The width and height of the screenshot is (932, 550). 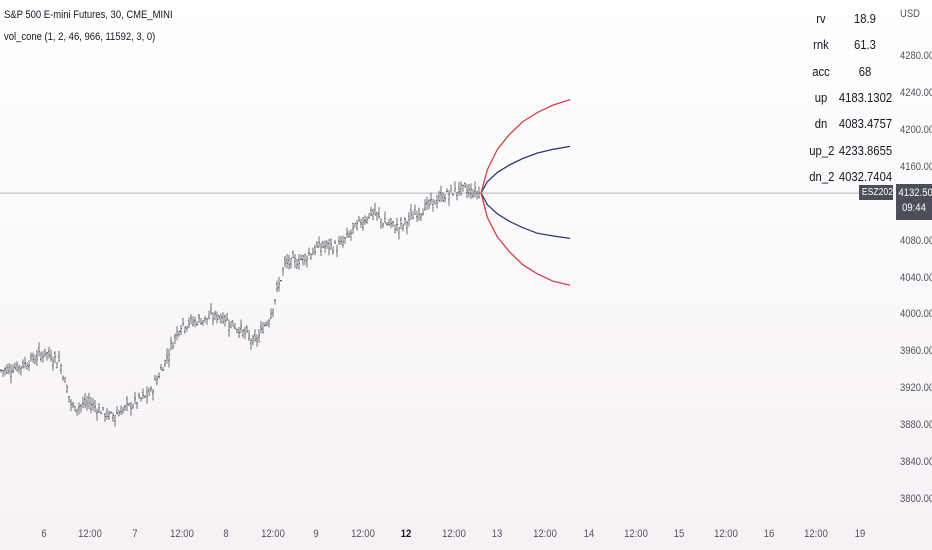 What do you see at coordinates (80, 37) in the screenshot?
I see `indicator-legend: vol_cone (1, 2, 46, 966, 11592, 3, 0)` at bounding box center [80, 37].